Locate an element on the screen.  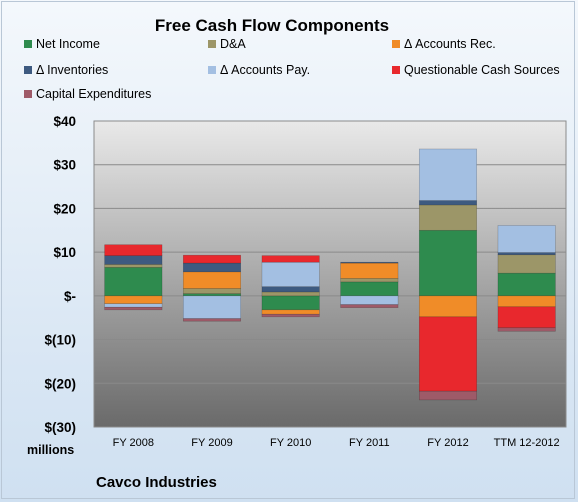
y-tick-label: $(30) is located at coordinates (60, 427).